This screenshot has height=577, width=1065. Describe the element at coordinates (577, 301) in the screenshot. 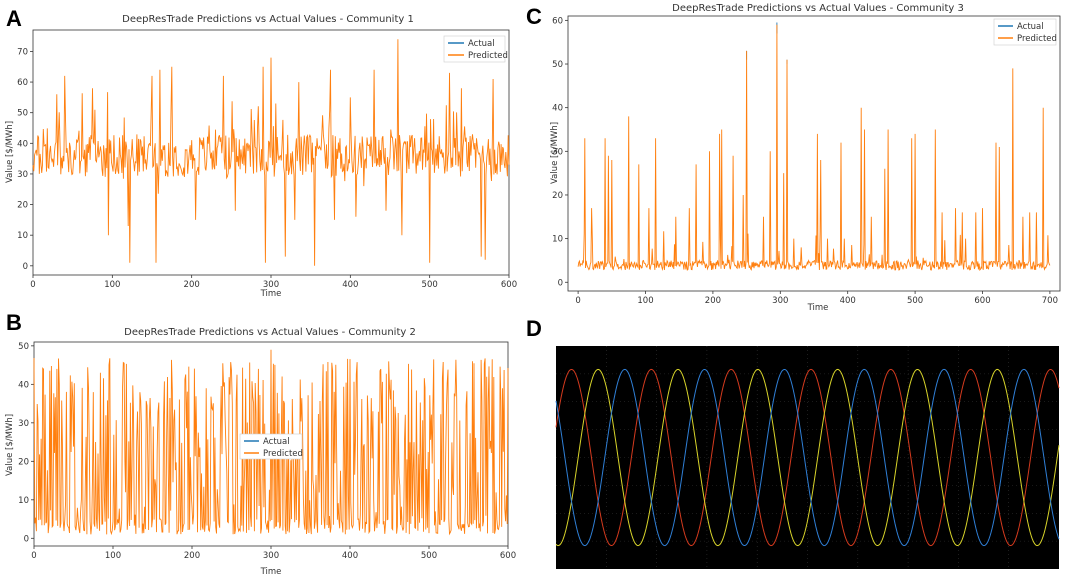

I see `chart-c-xtick-label: 0` at that location.